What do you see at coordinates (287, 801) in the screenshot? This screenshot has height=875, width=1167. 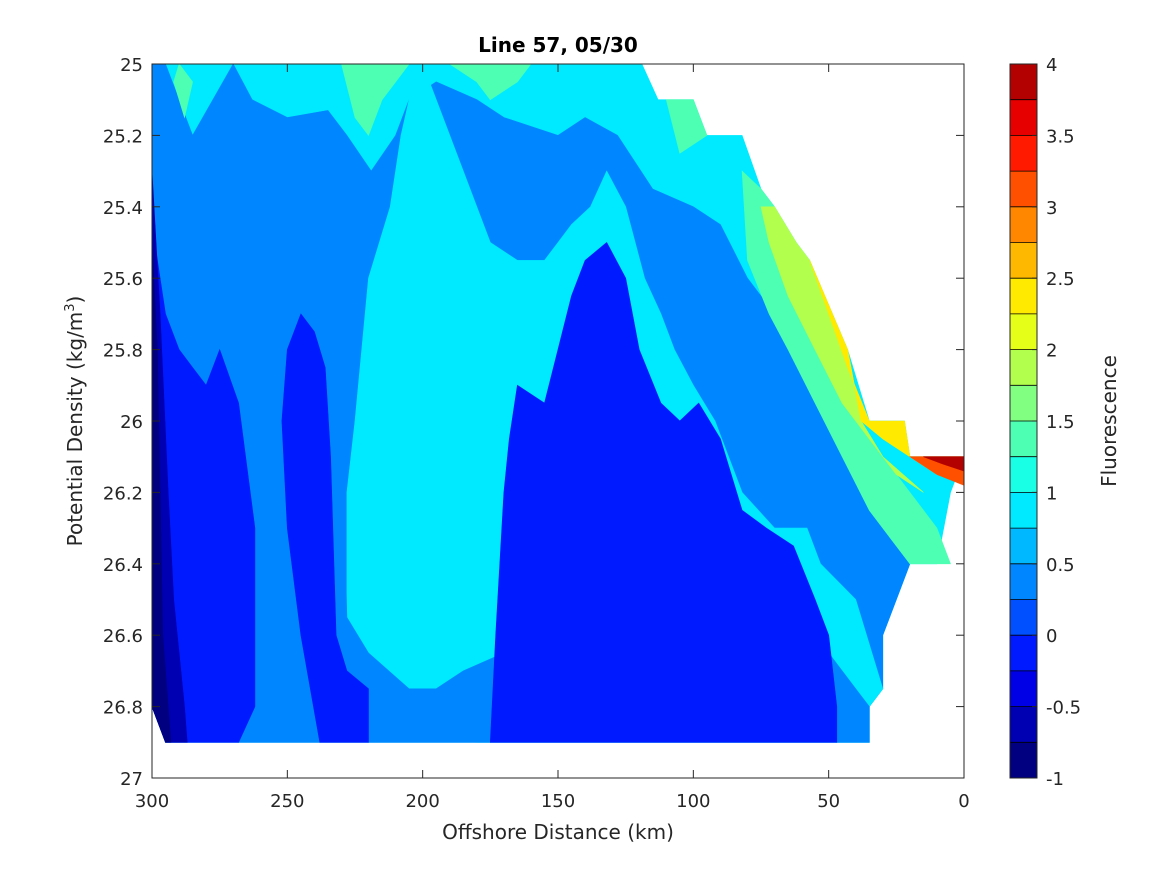 I see `x-tick-label: 250` at bounding box center [287, 801].